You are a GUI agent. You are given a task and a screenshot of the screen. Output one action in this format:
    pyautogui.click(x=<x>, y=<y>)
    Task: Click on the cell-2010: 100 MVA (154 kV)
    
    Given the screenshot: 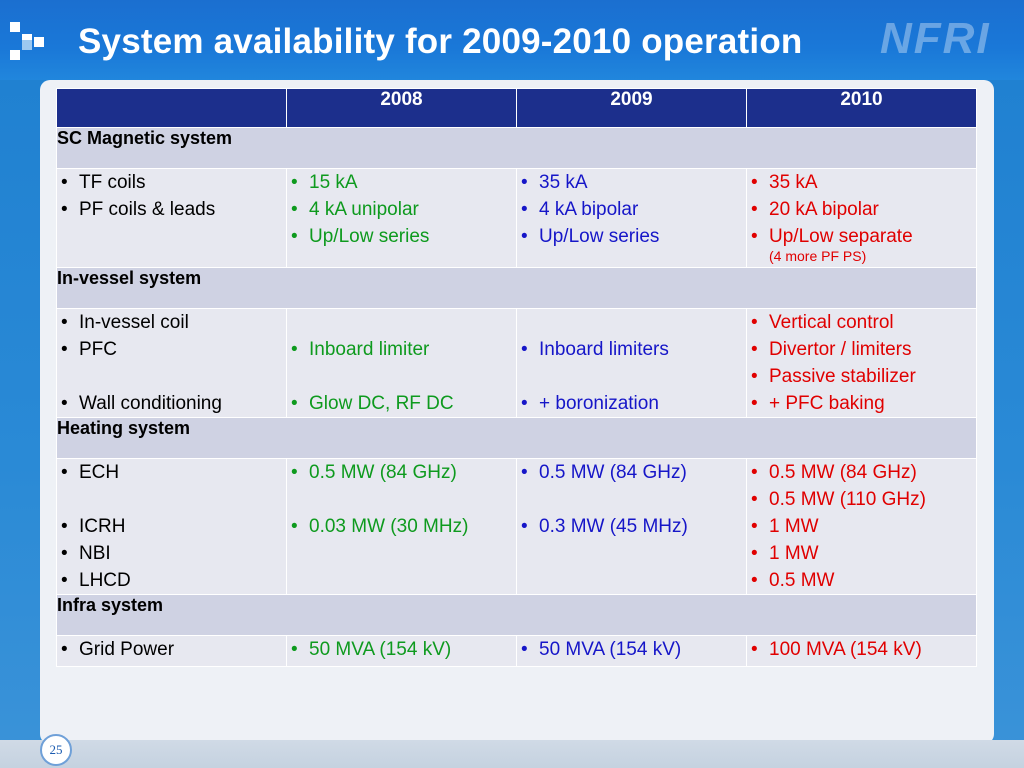 What is the action you would take?
    pyautogui.click(x=861, y=651)
    